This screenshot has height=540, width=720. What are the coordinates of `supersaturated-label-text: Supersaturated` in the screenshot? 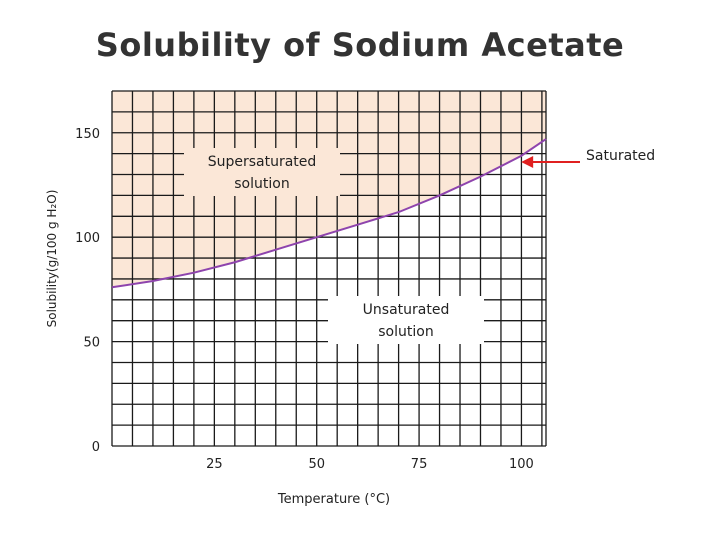 It's located at (262, 162).